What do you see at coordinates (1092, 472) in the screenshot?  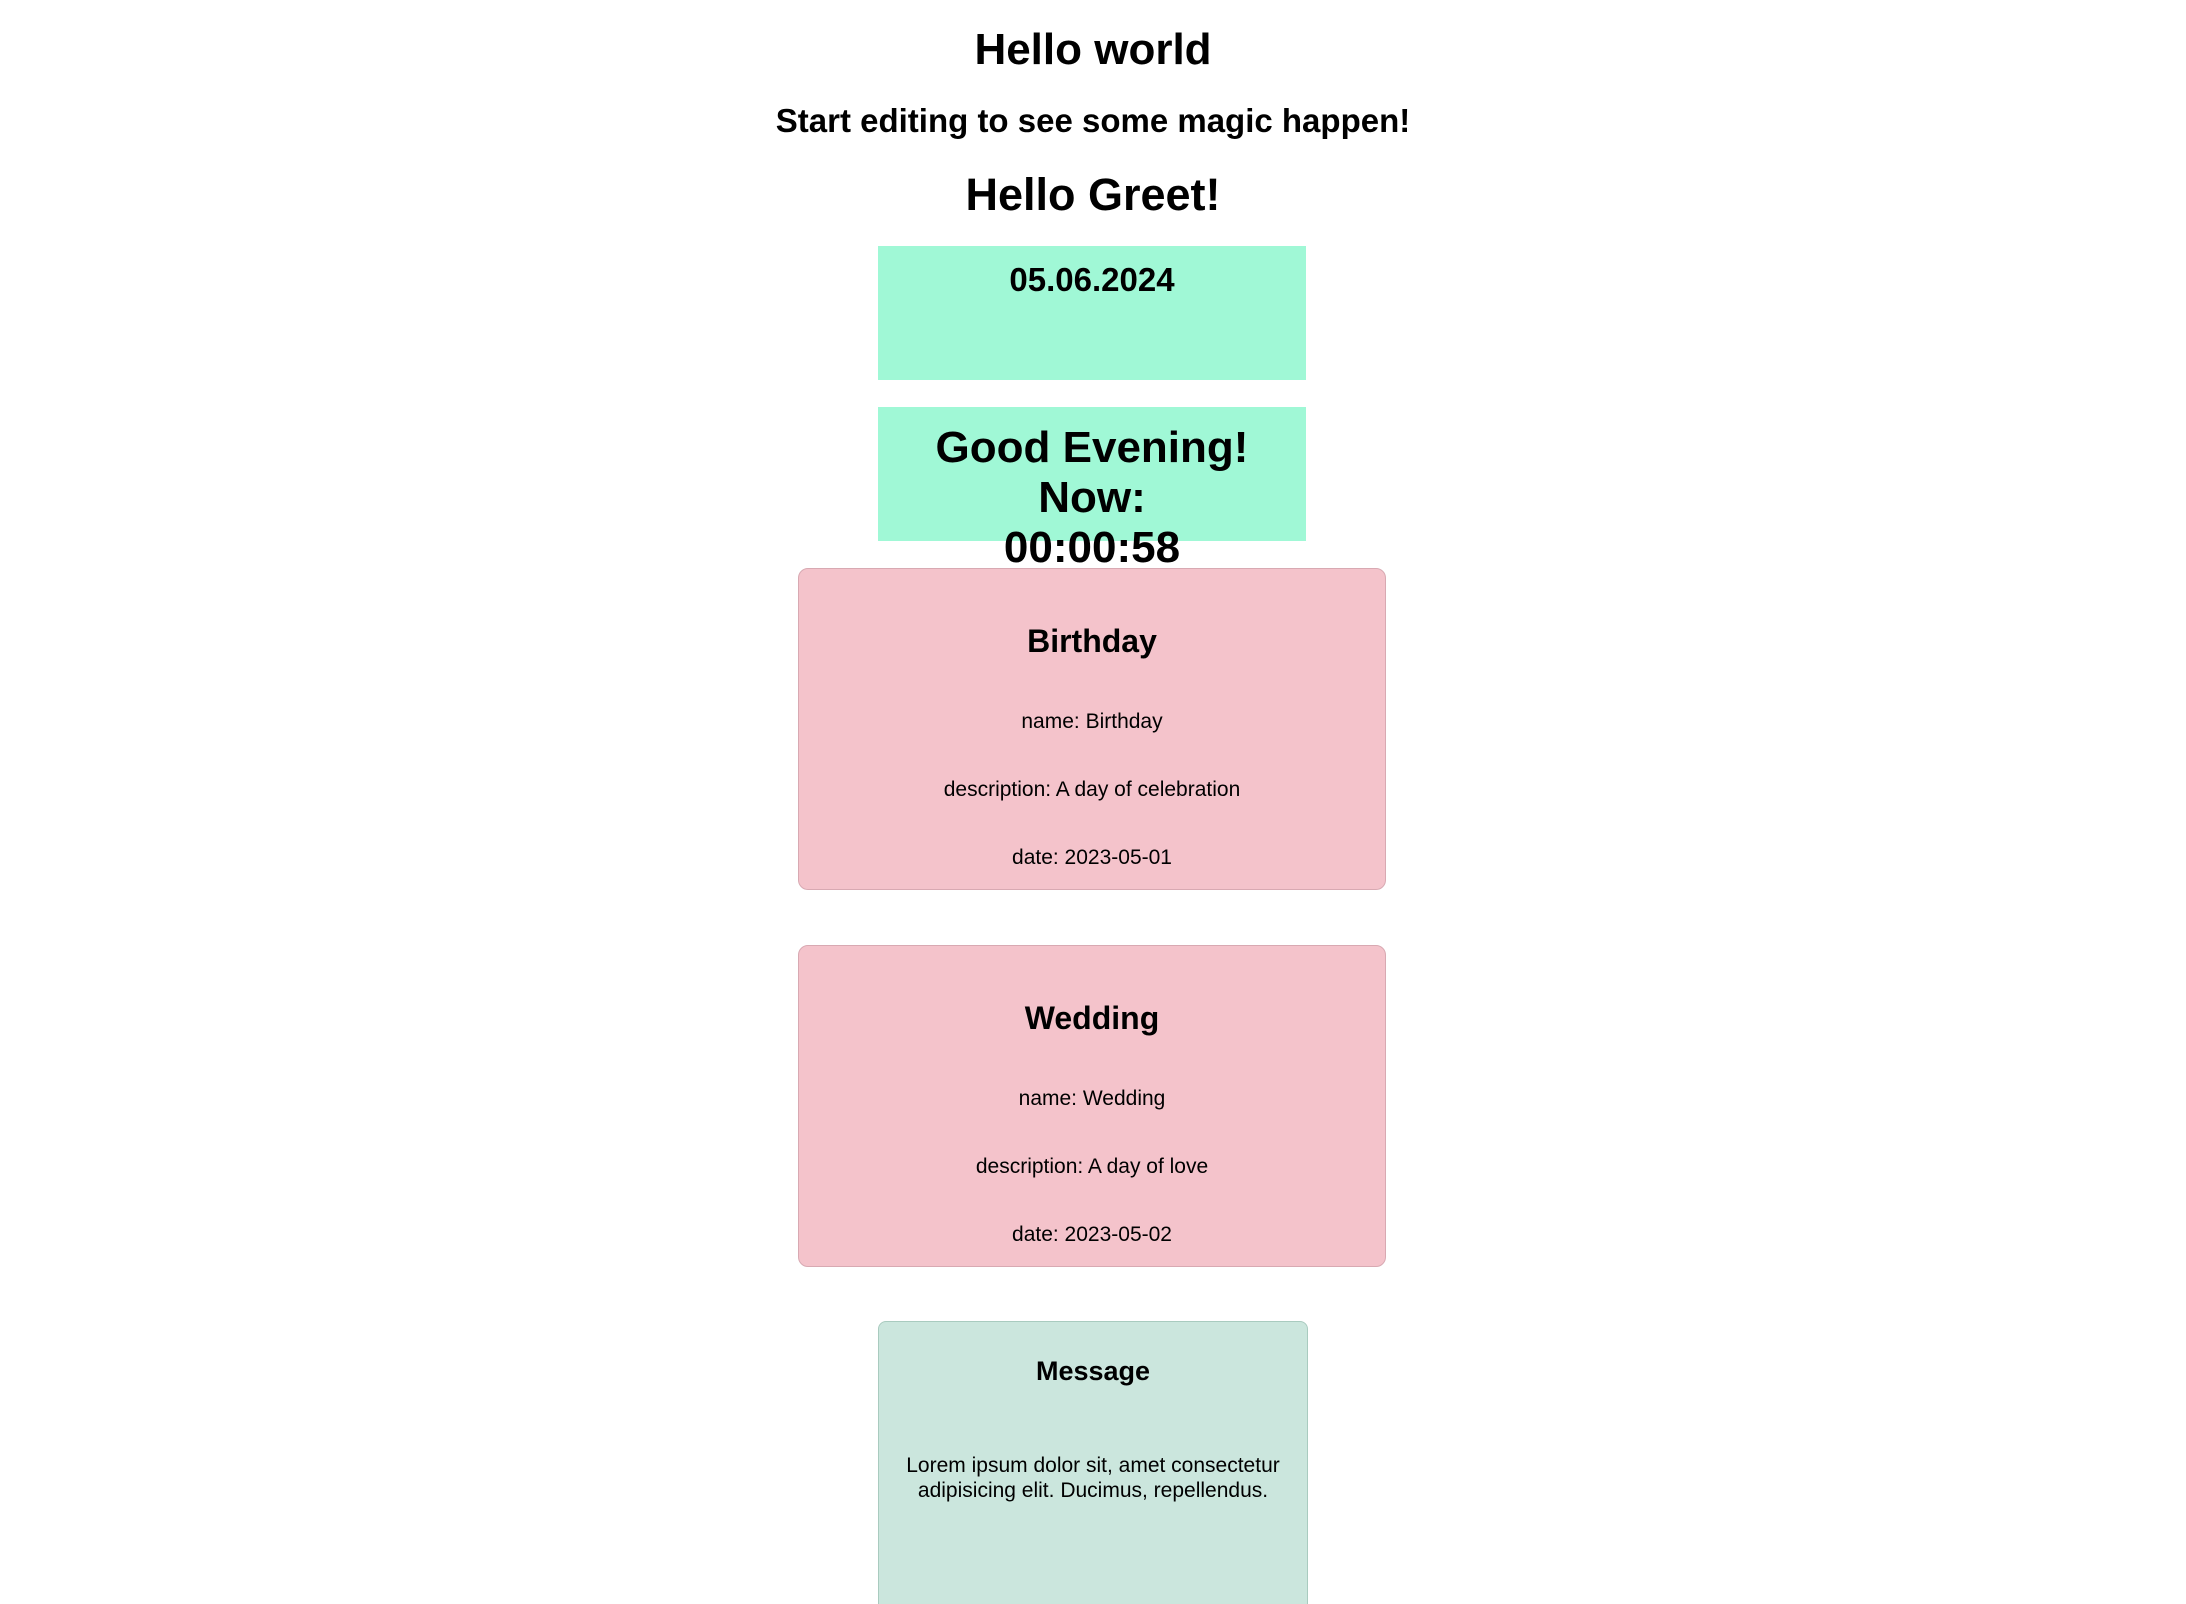 I see `greeting-text: Good Evening! Now:` at bounding box center [1092, 472].